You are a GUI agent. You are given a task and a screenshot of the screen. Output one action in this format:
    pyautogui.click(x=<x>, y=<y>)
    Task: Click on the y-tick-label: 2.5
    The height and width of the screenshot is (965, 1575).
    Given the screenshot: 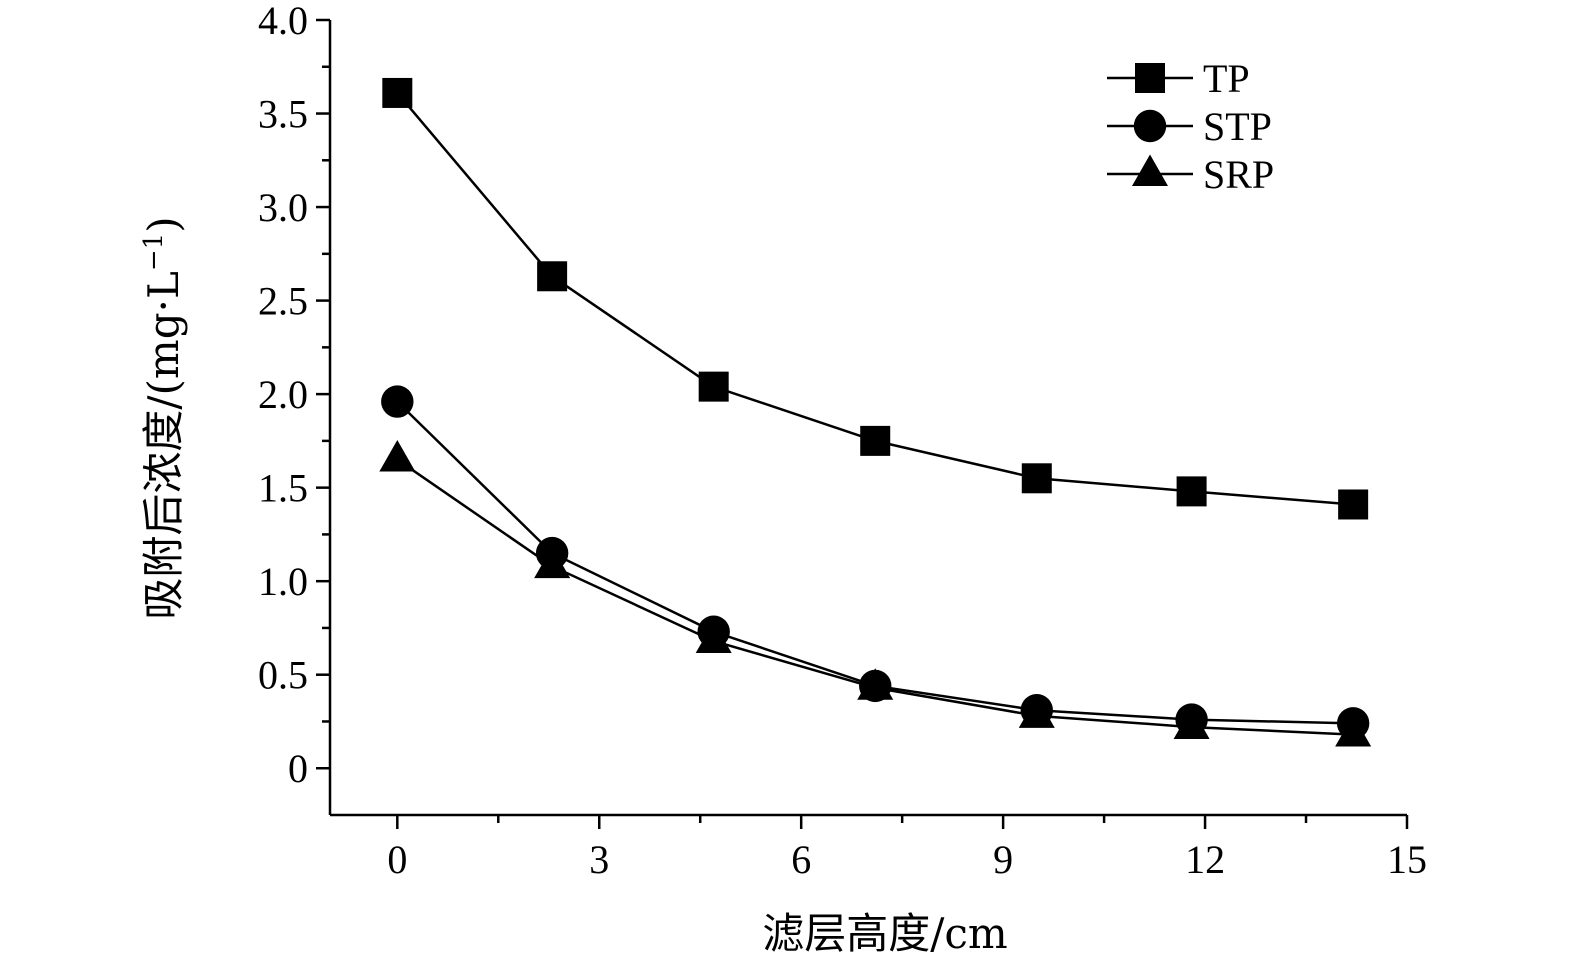 What is the action you would take?
    pyautogui.click(x=283, y=301)
    